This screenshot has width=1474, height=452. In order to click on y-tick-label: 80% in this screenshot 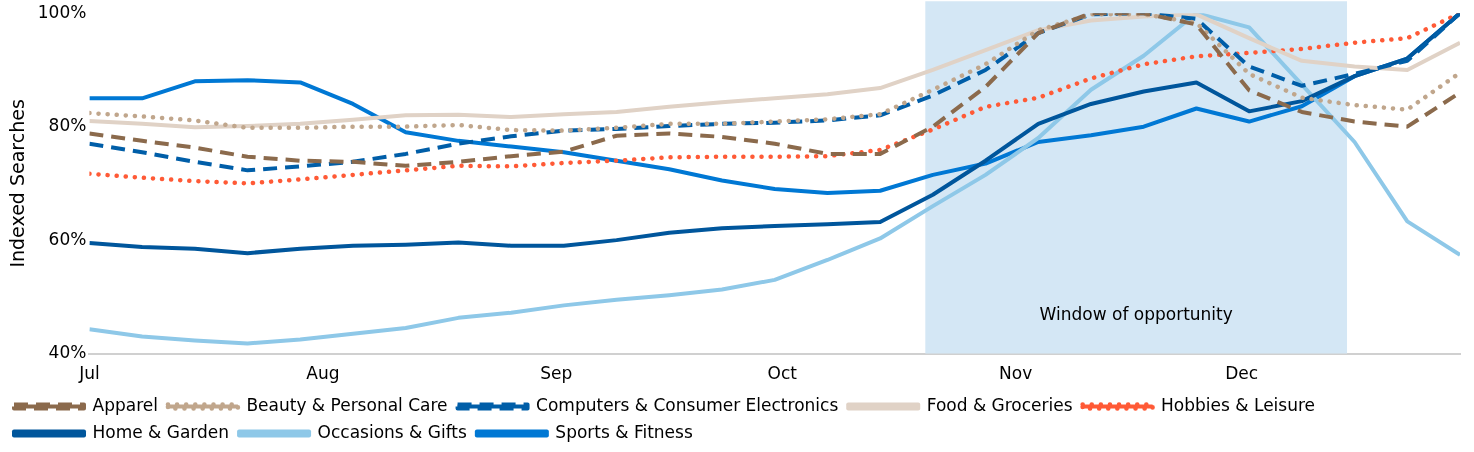, I will do `click(67, 125)`.